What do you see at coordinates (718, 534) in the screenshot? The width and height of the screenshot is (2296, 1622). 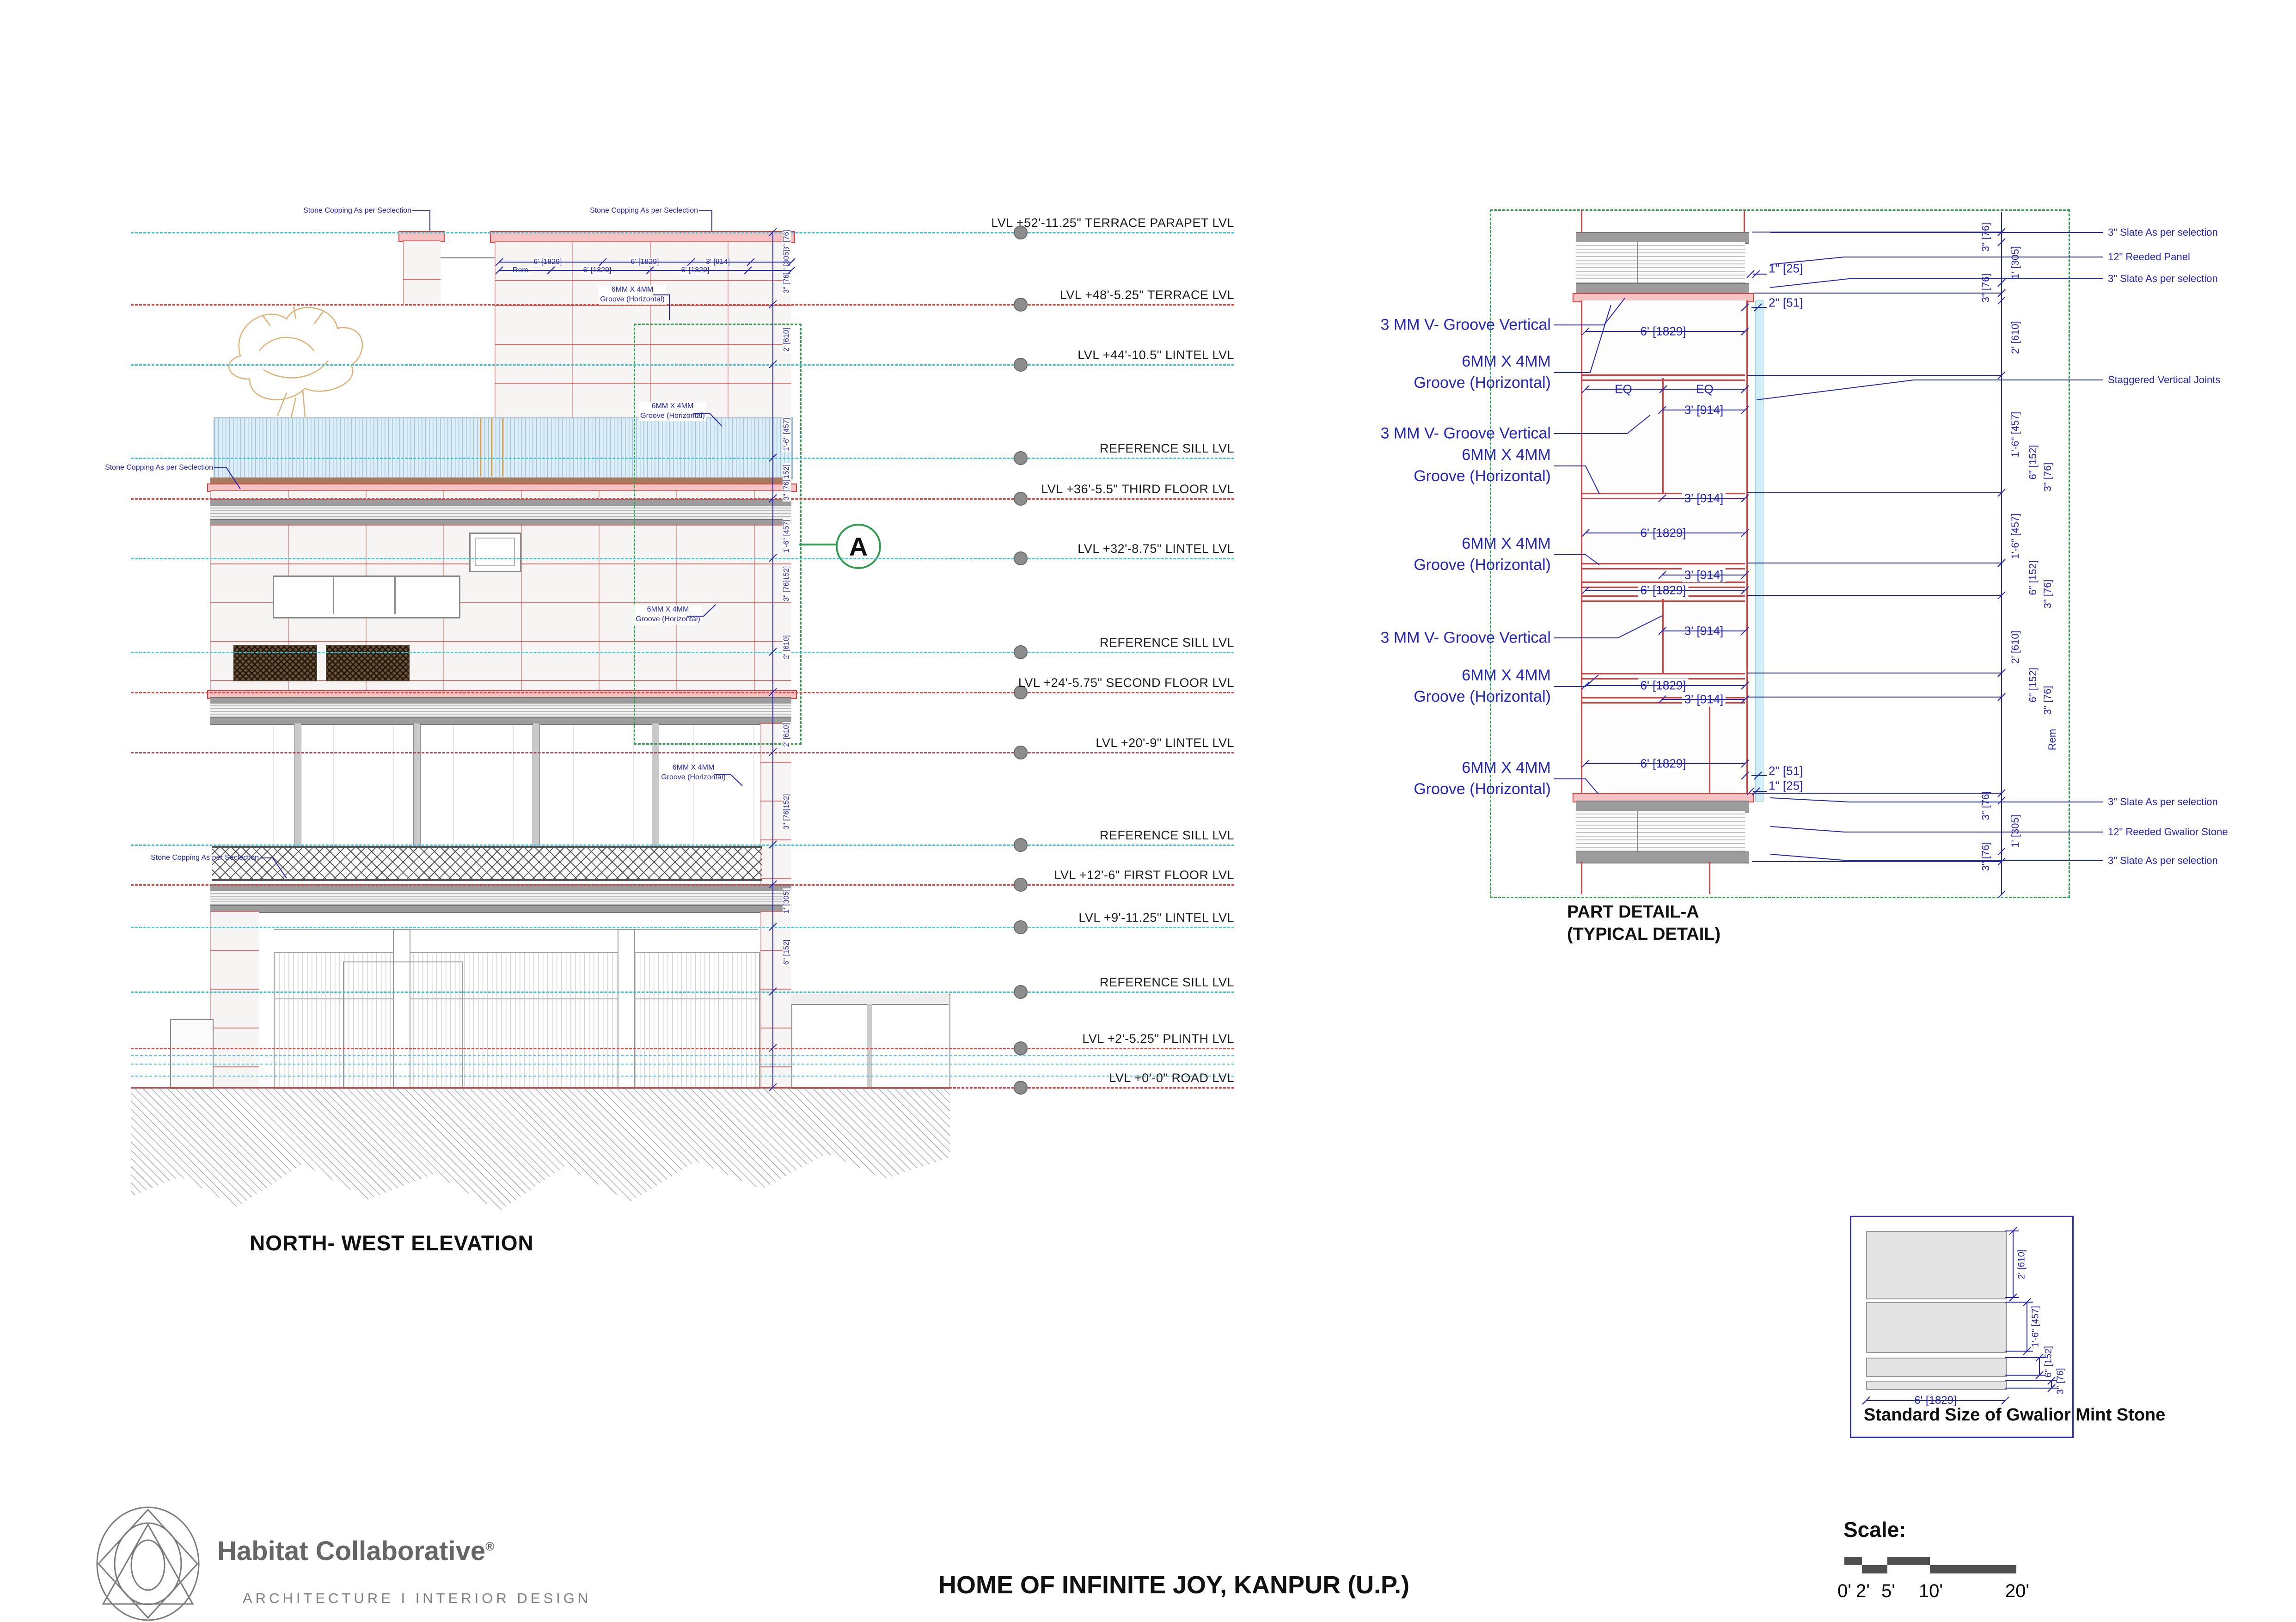 I see `detail-reference-rect` at bounding box center [718, 534].